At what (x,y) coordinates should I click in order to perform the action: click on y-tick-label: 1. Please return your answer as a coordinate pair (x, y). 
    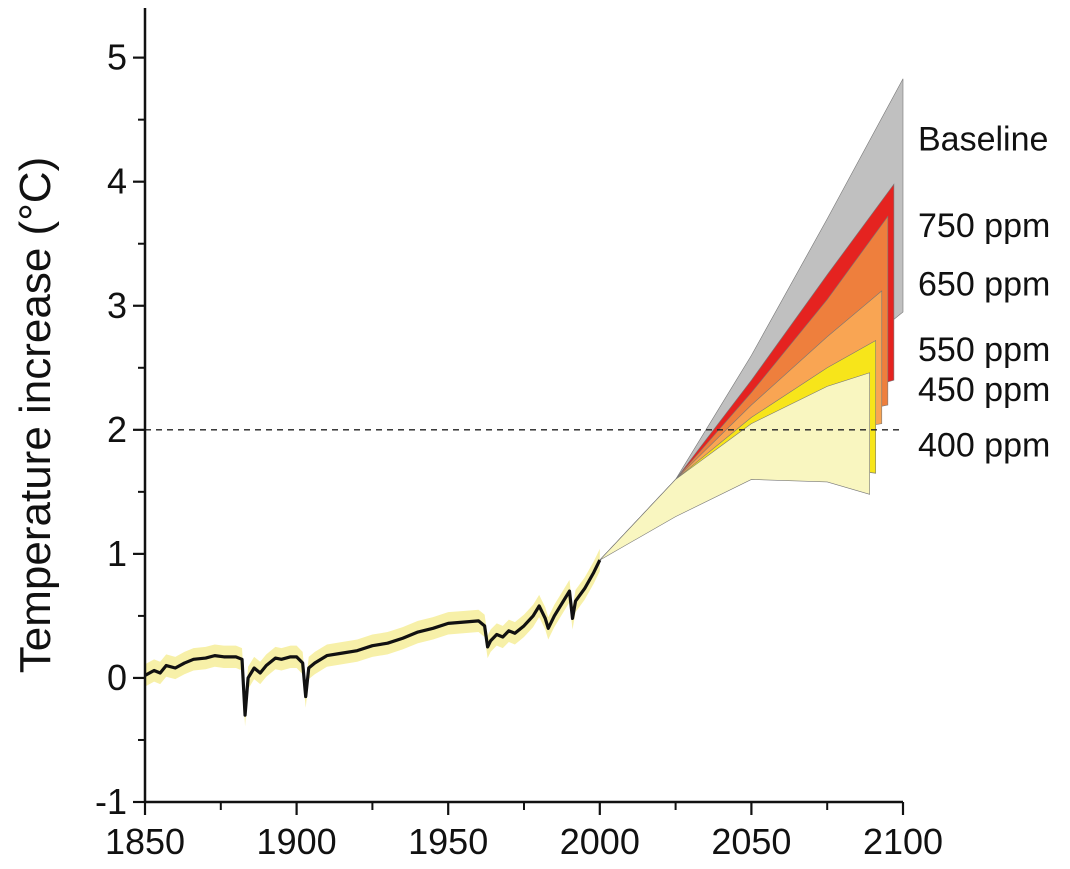
    Looking at the image, I should click on (117, 553).